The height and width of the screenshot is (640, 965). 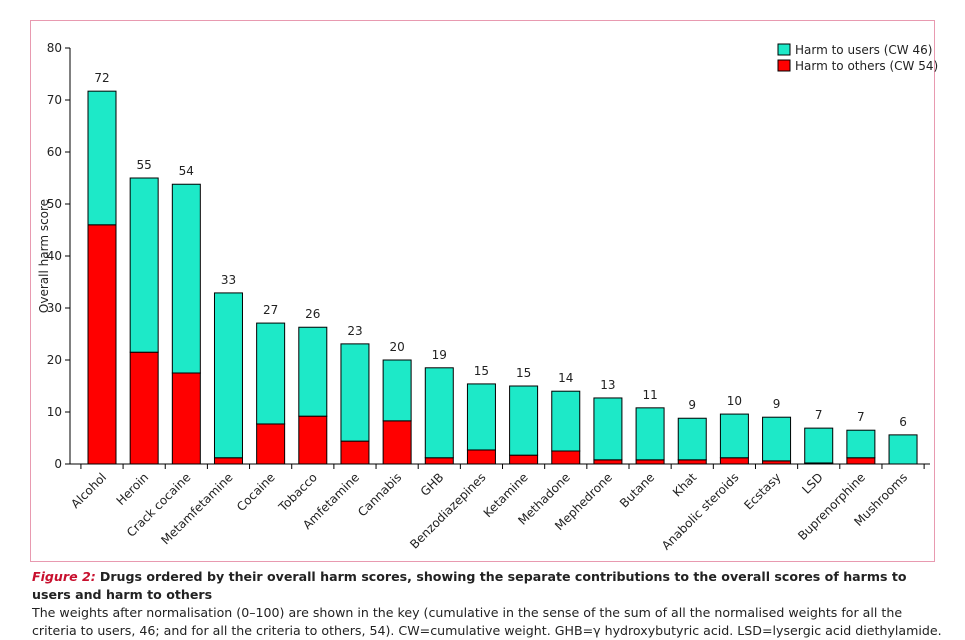 I want to click on x-tick-label: Metamfetamine, so click(x=196, y=508).